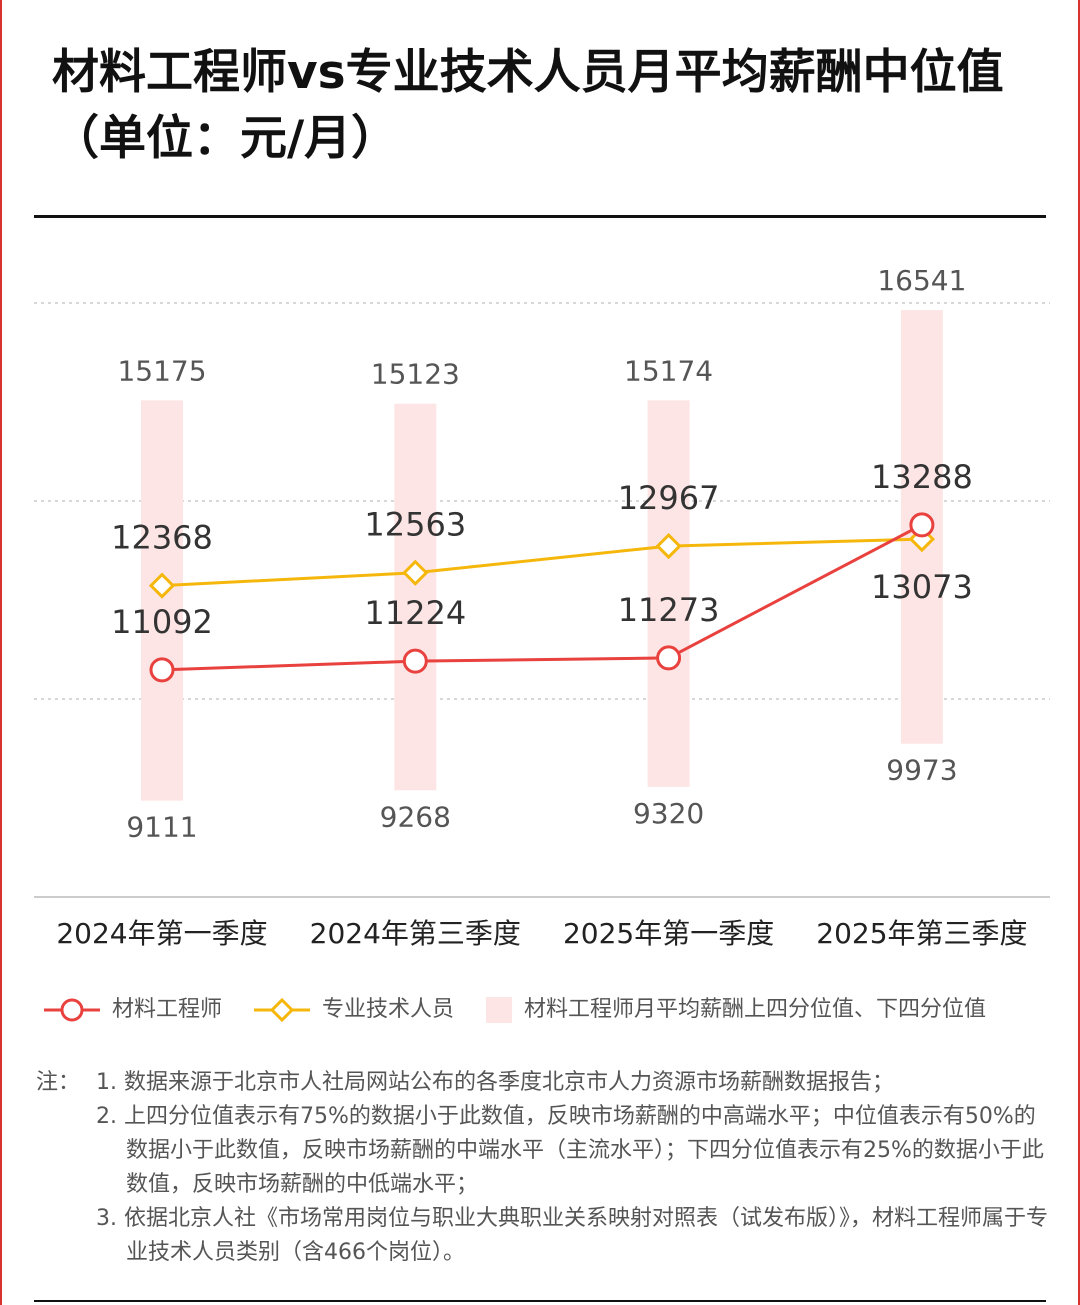  What do you see at coordinates (415, 613) in the screenshot?
I see `data-label: 11224` at bounding box center [415, 613].